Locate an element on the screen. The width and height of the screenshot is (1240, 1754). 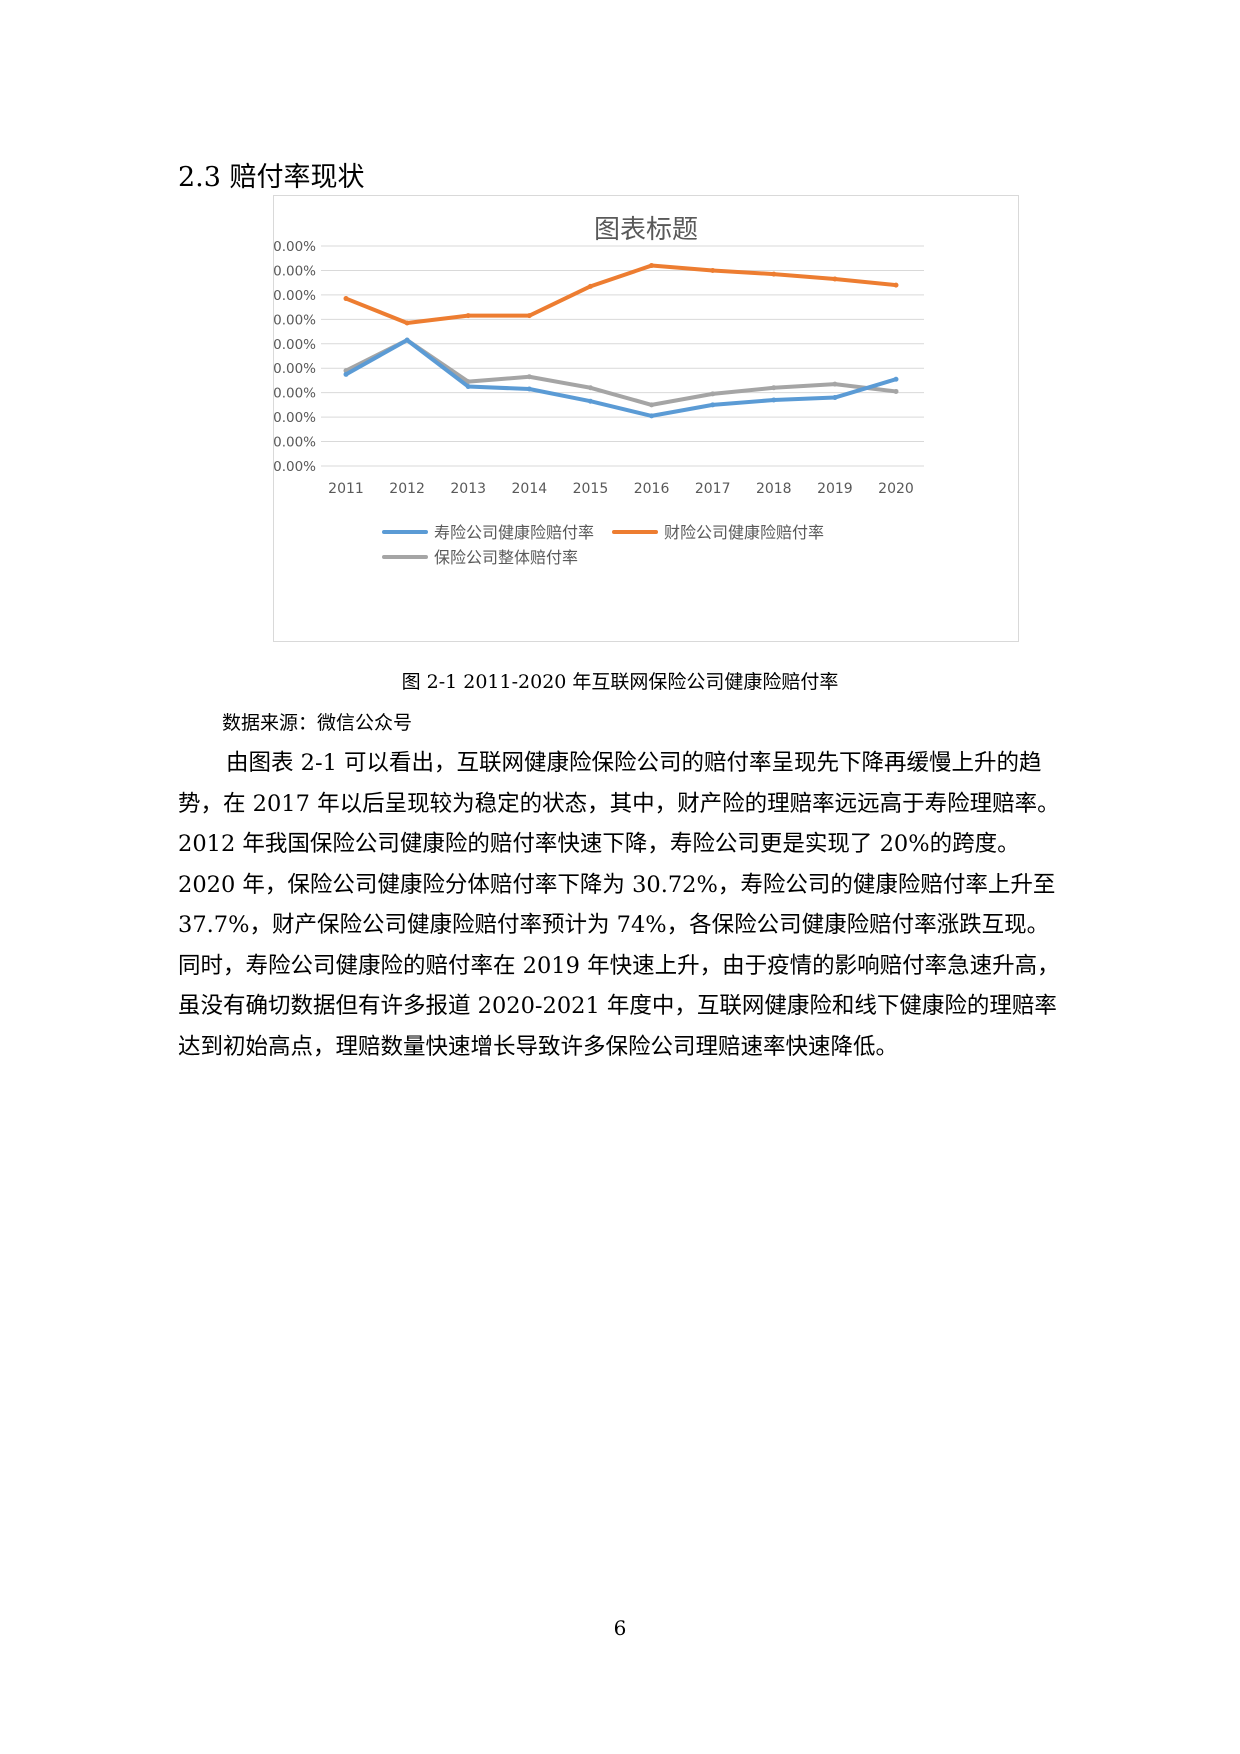
y-tick-label: 30.00% is located at coordinates (295, 394).